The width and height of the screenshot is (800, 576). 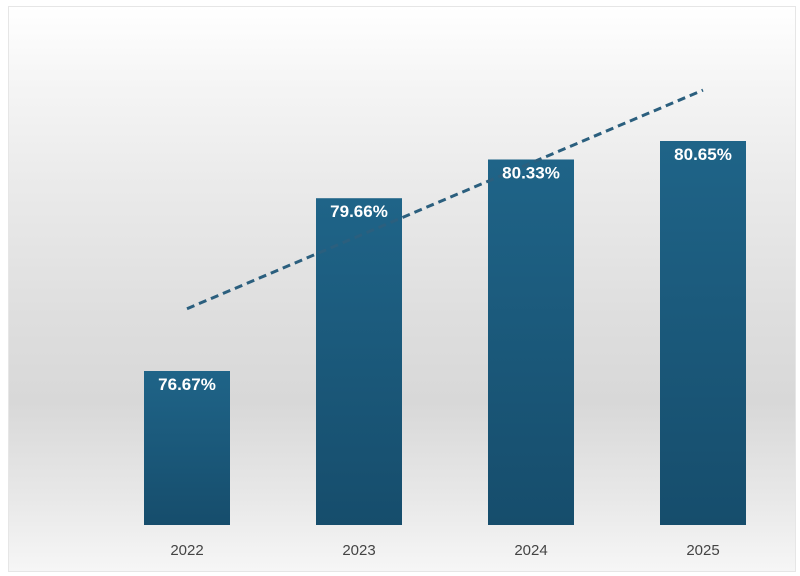 What do you see at coordinates (187, 448) in the screenshot?
I see `bar-2022` at bounding box center [187, 448].